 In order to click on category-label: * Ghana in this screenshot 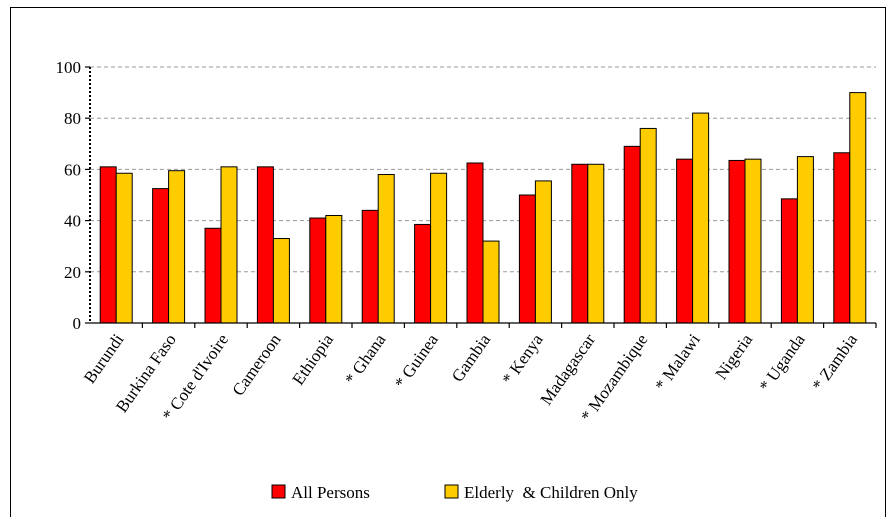, I will do `click(365, 359)`.